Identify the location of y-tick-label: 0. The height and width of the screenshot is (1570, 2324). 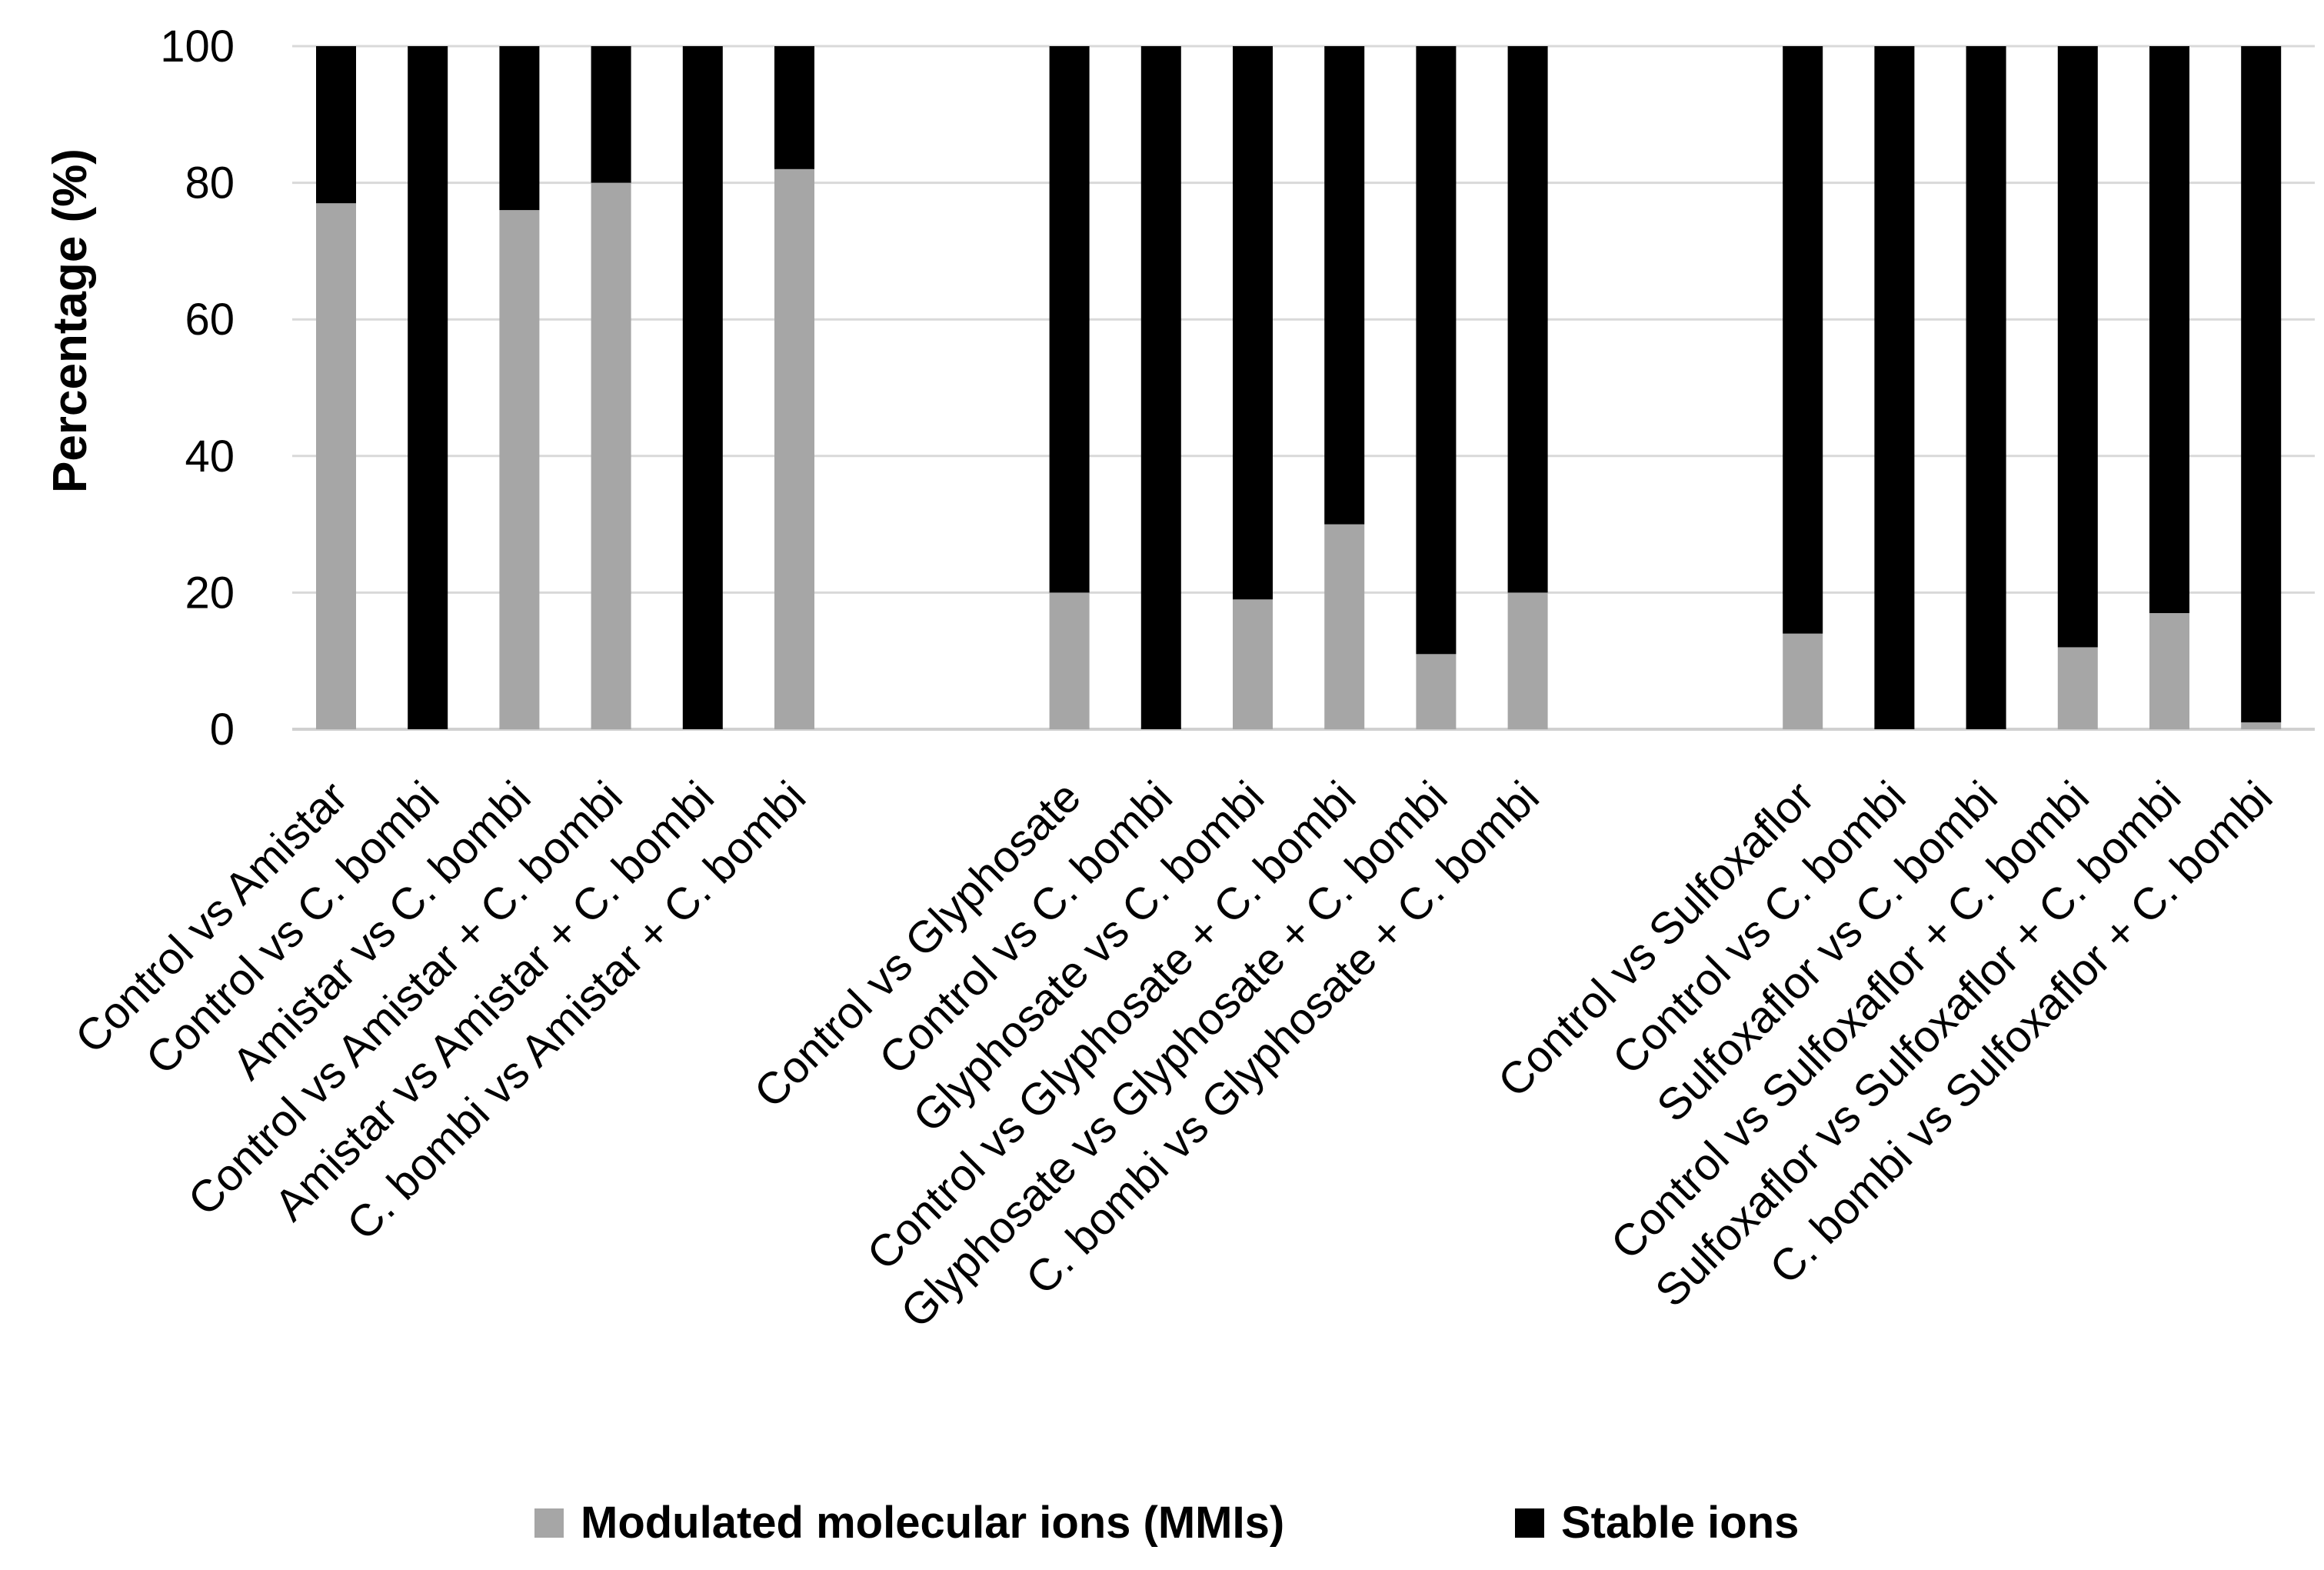
(222, 730).